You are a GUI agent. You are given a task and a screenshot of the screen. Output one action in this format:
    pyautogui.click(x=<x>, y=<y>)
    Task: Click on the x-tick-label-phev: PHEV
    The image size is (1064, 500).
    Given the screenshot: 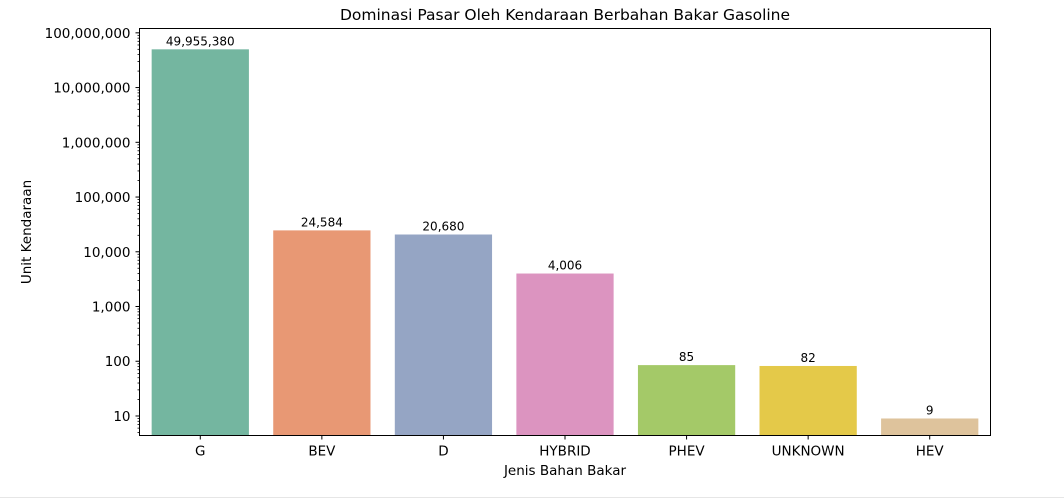 What is the action you would take?
    pyautogui.click(x=687, y=452)
    